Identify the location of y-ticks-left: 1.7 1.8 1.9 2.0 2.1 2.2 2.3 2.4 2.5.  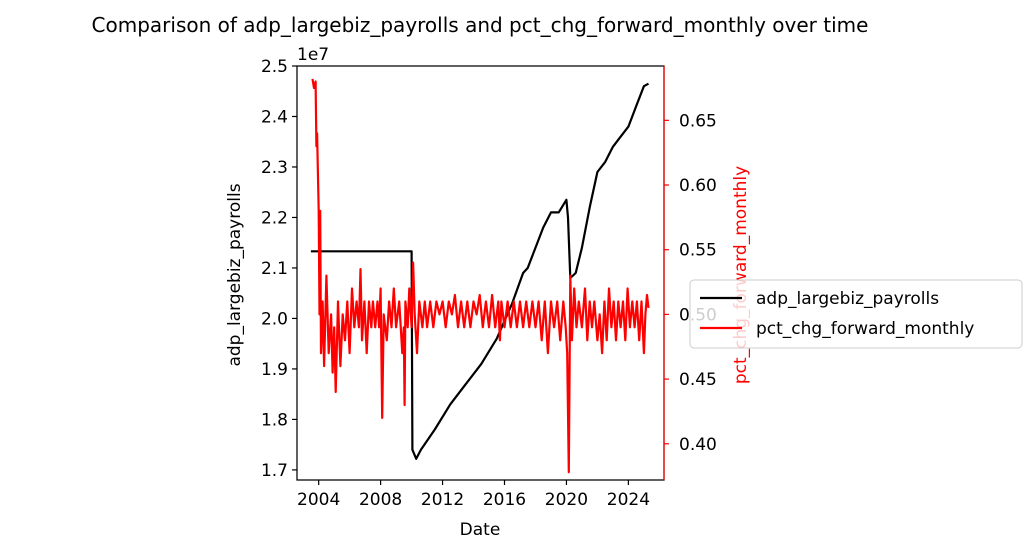
(279, 269).